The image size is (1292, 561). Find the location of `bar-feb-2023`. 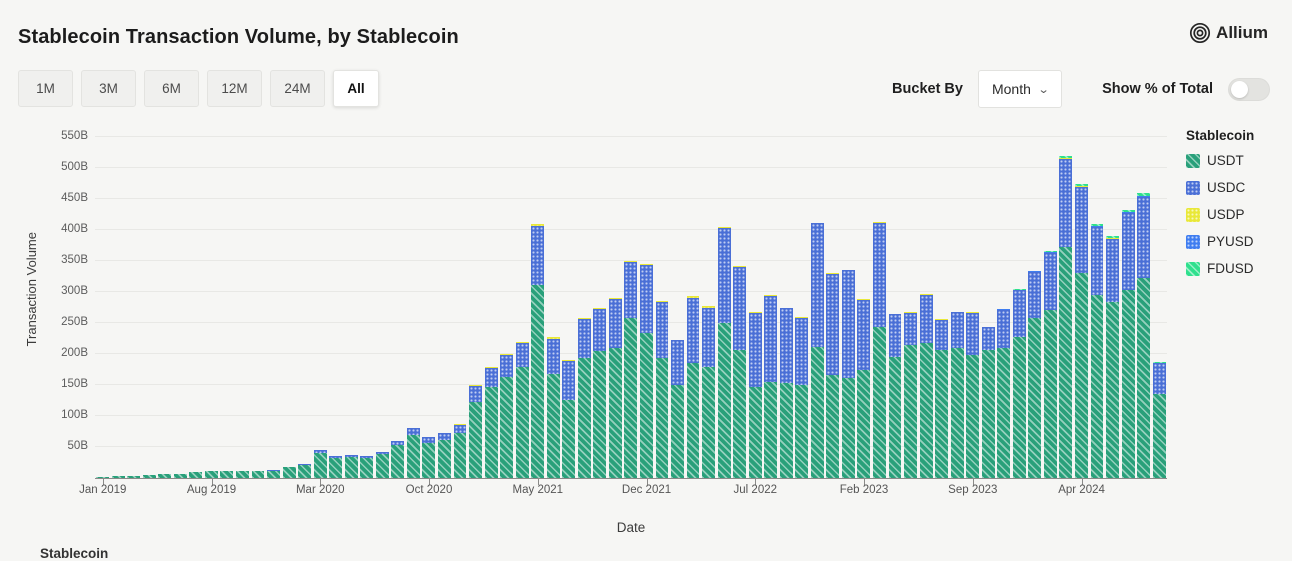

bar-feb-2023 is located at coordinates (863, 388).